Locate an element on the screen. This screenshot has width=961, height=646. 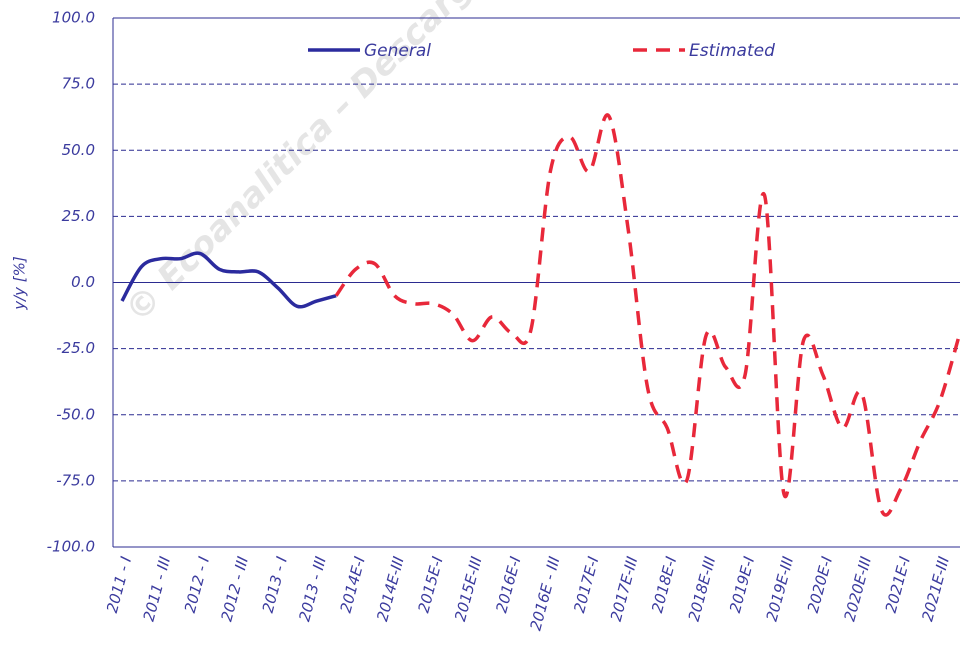
y-tick-label: 100.0 is located at coordinates (73, 18).